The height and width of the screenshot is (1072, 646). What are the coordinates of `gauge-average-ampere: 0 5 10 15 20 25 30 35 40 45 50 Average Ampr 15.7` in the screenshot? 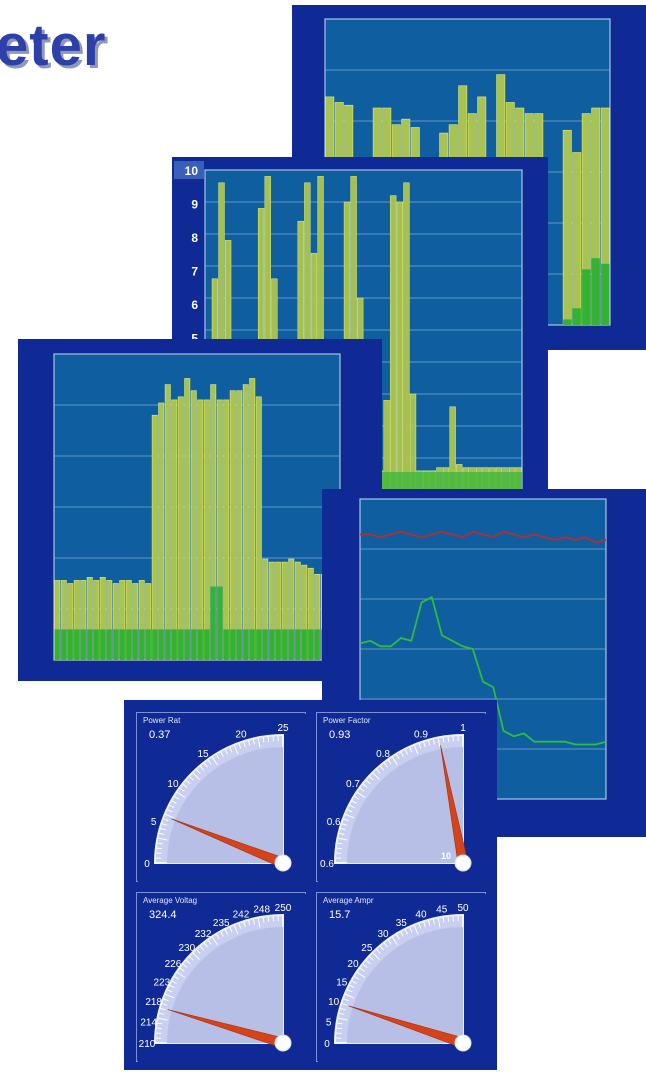 It's located at (401, 977).